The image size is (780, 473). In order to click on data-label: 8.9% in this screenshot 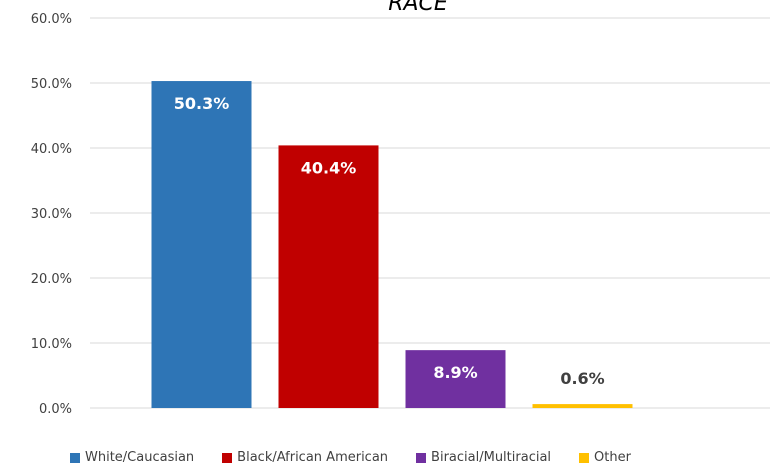, I will do `click(455, 372)`.